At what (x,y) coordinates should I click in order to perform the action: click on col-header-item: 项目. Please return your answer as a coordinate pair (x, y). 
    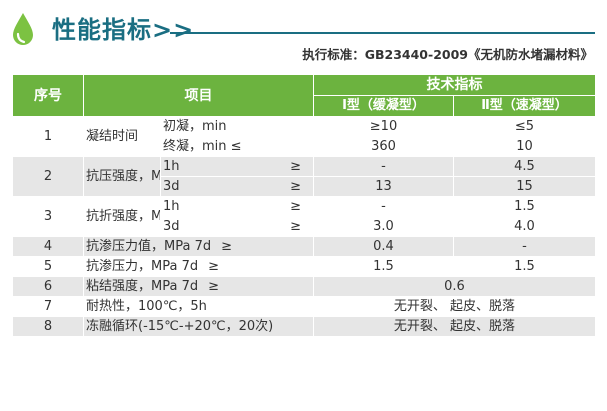
    Looking at the image, I should click on (198, 95).